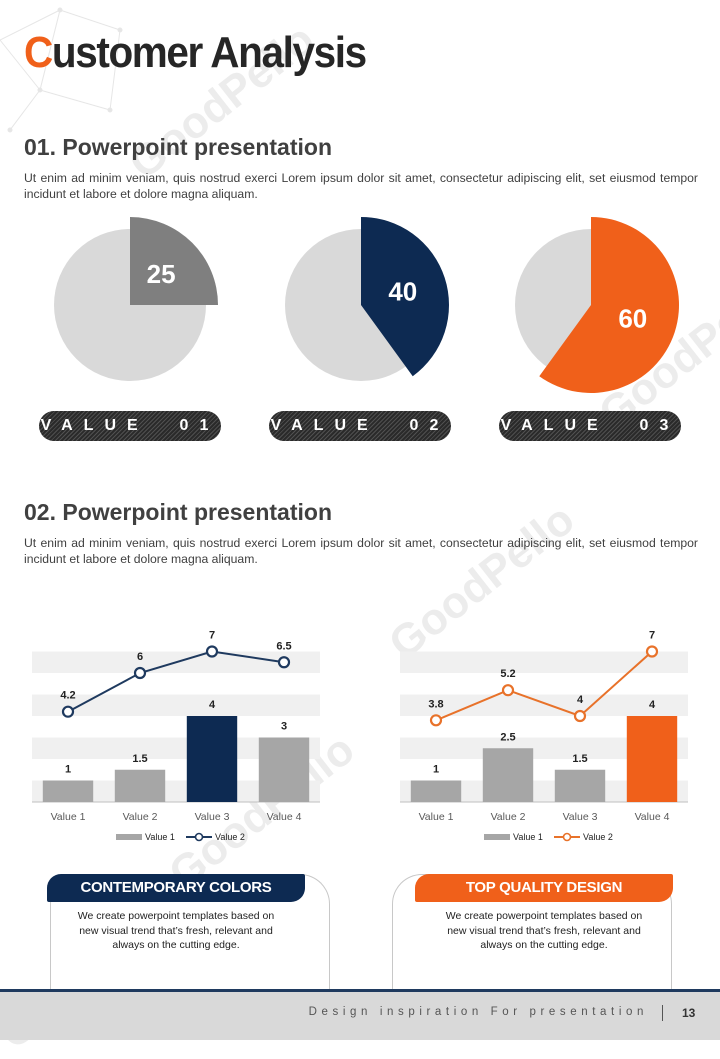 This screenshot has height=1059, width=720. I want to click on line-data-label: 4.2, so click(67, 696).